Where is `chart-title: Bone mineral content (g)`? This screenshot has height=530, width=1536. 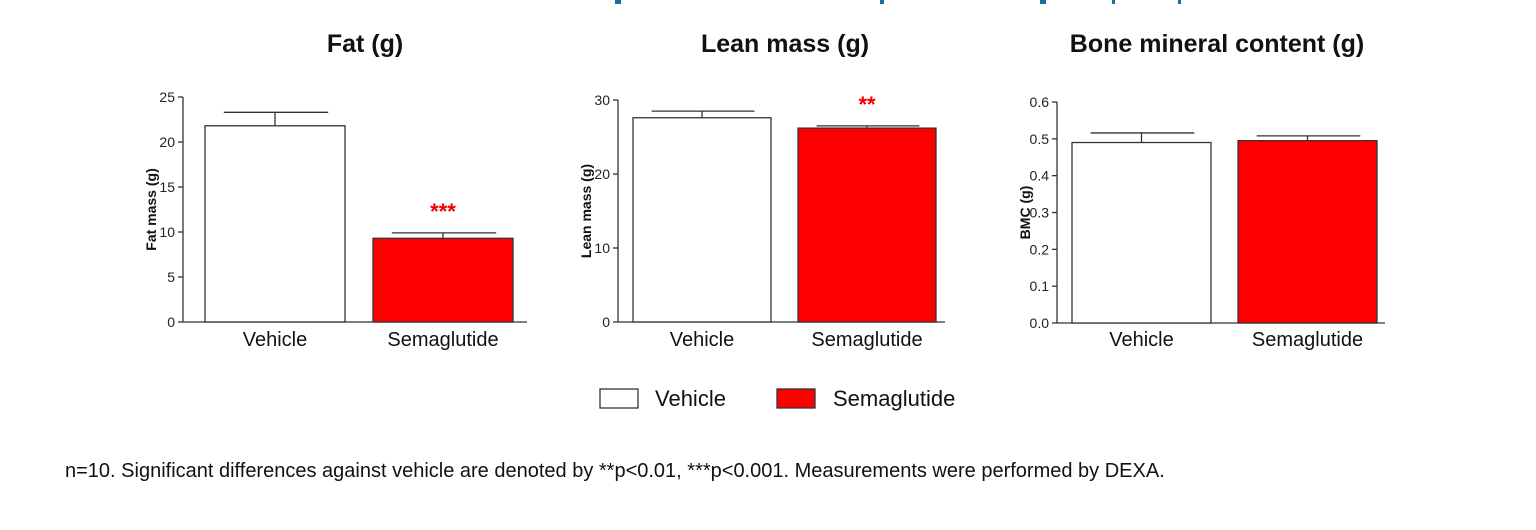
chart-title: Bone mineral content (g) is located at coordinates (1217, 44).